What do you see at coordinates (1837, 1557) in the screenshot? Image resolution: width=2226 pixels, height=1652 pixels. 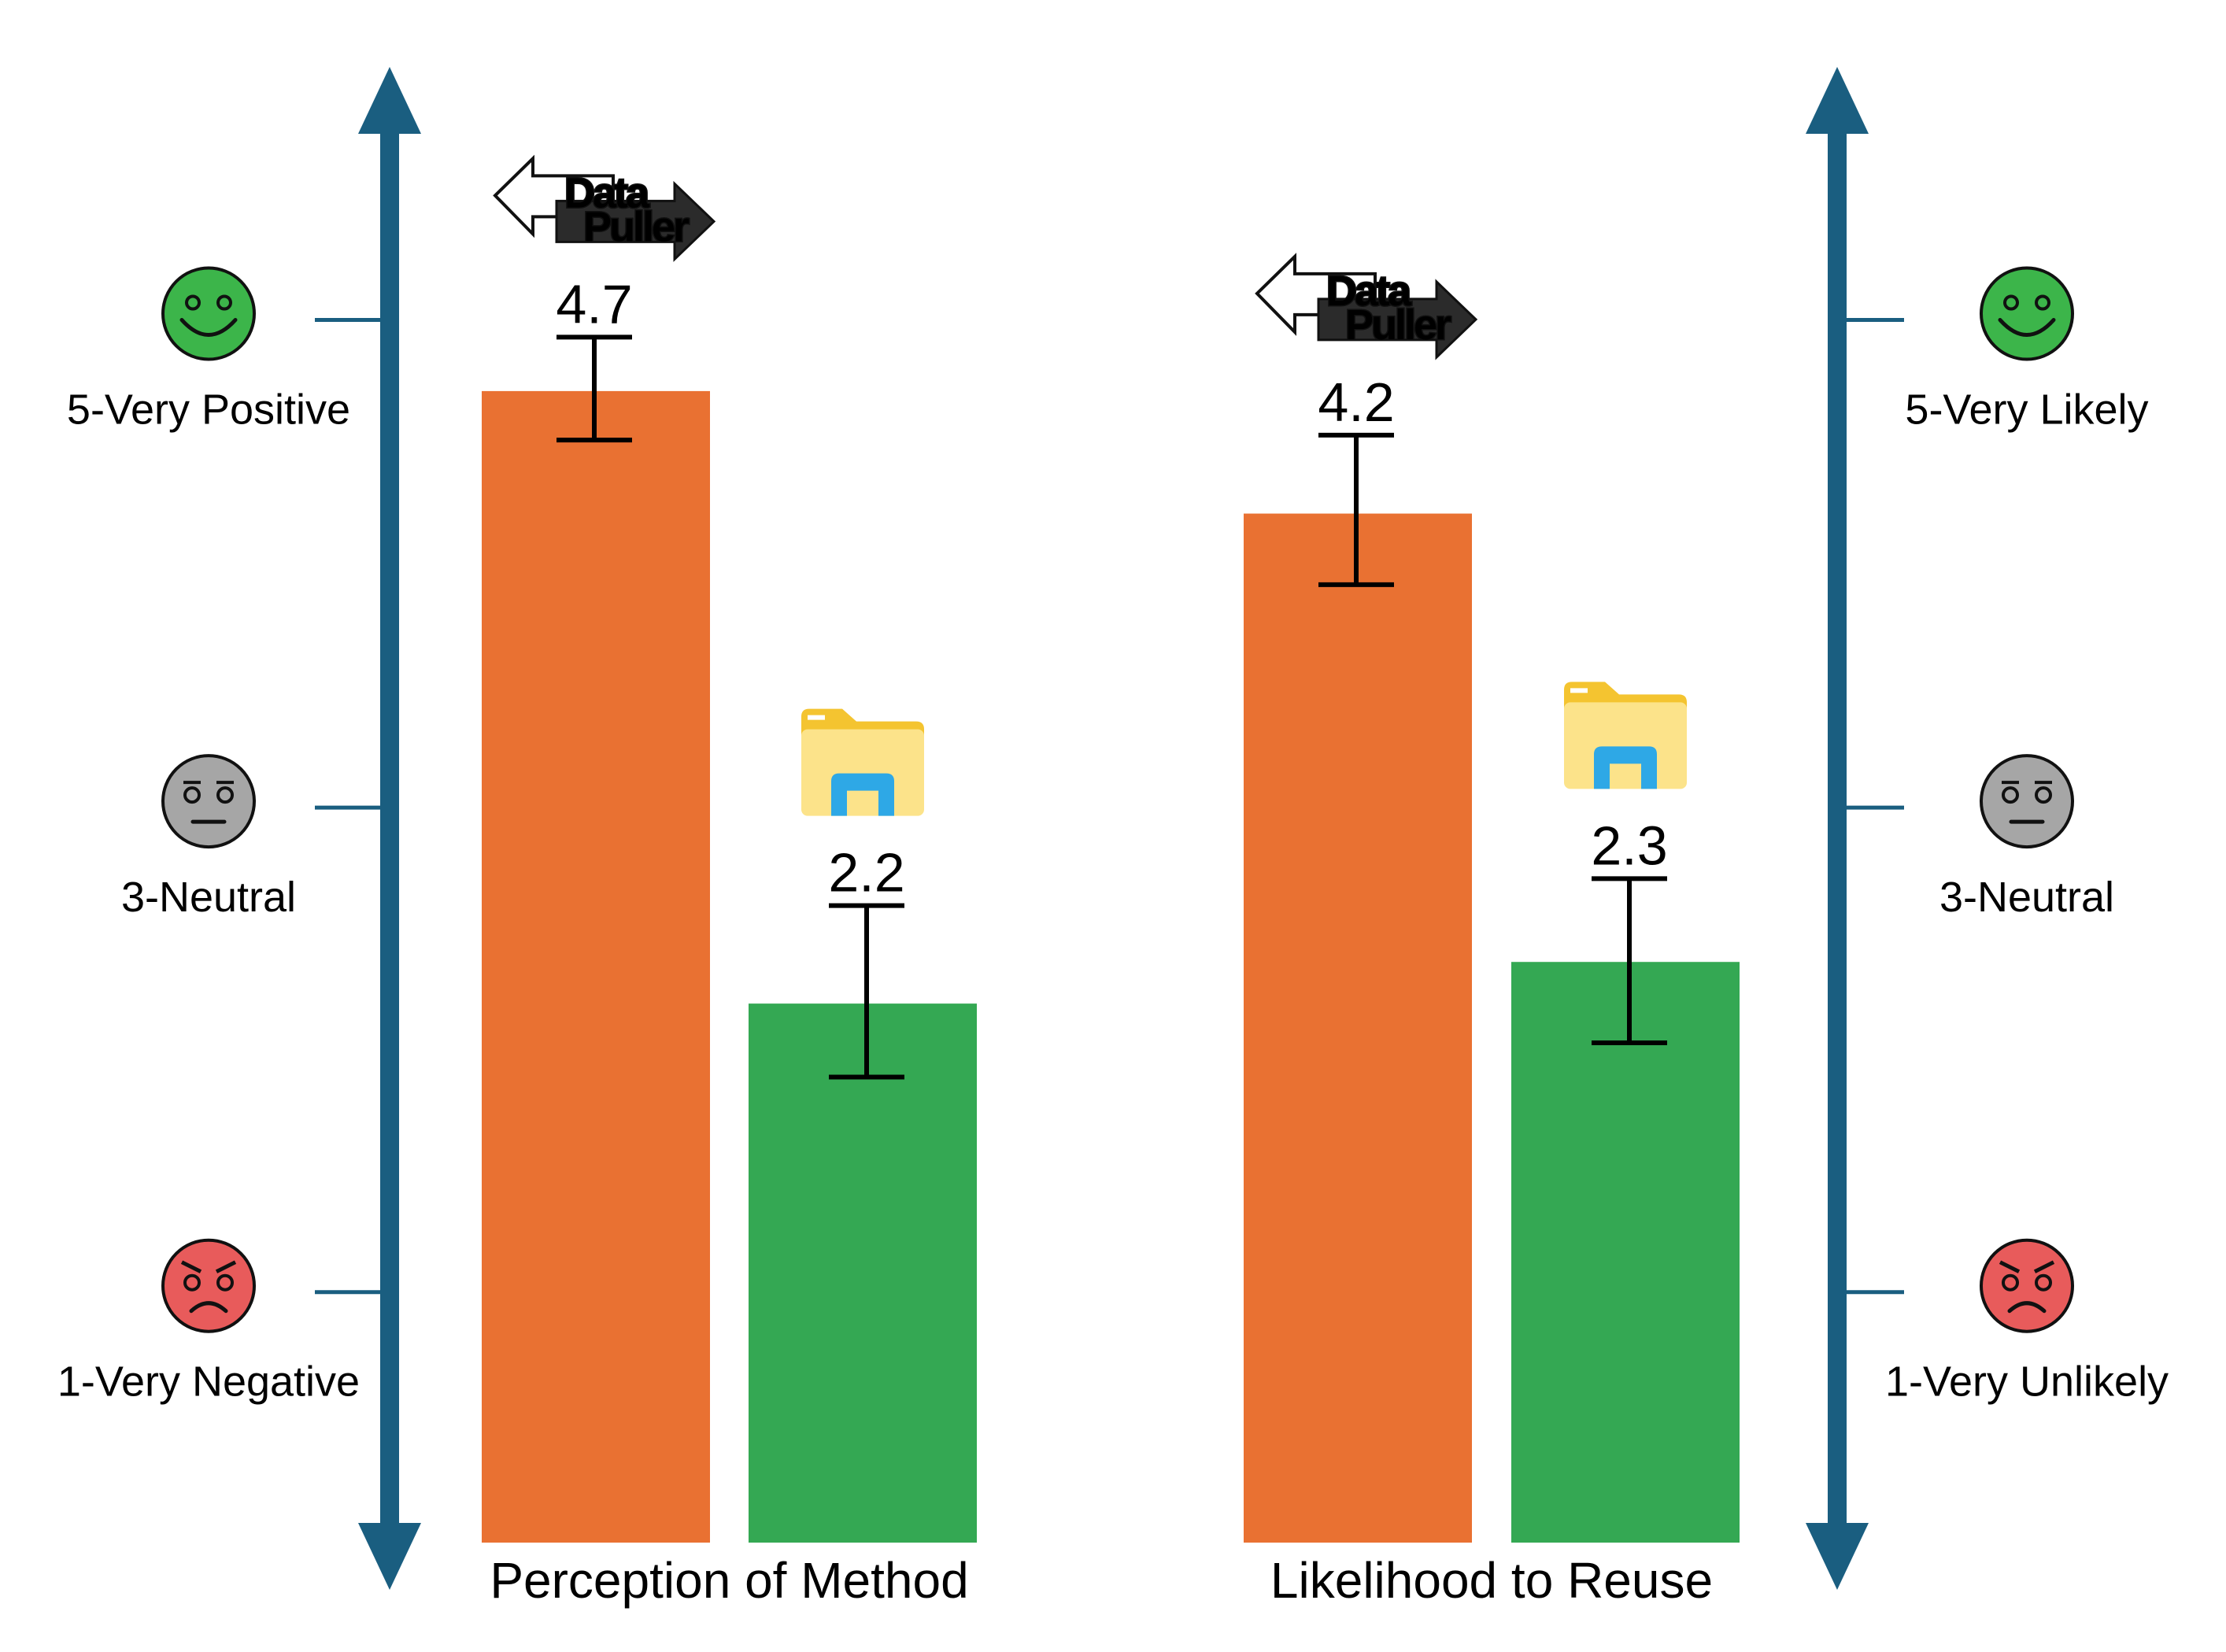 I see `right-axis-down-arrow-icon` at bounding box center [1837, 1557].